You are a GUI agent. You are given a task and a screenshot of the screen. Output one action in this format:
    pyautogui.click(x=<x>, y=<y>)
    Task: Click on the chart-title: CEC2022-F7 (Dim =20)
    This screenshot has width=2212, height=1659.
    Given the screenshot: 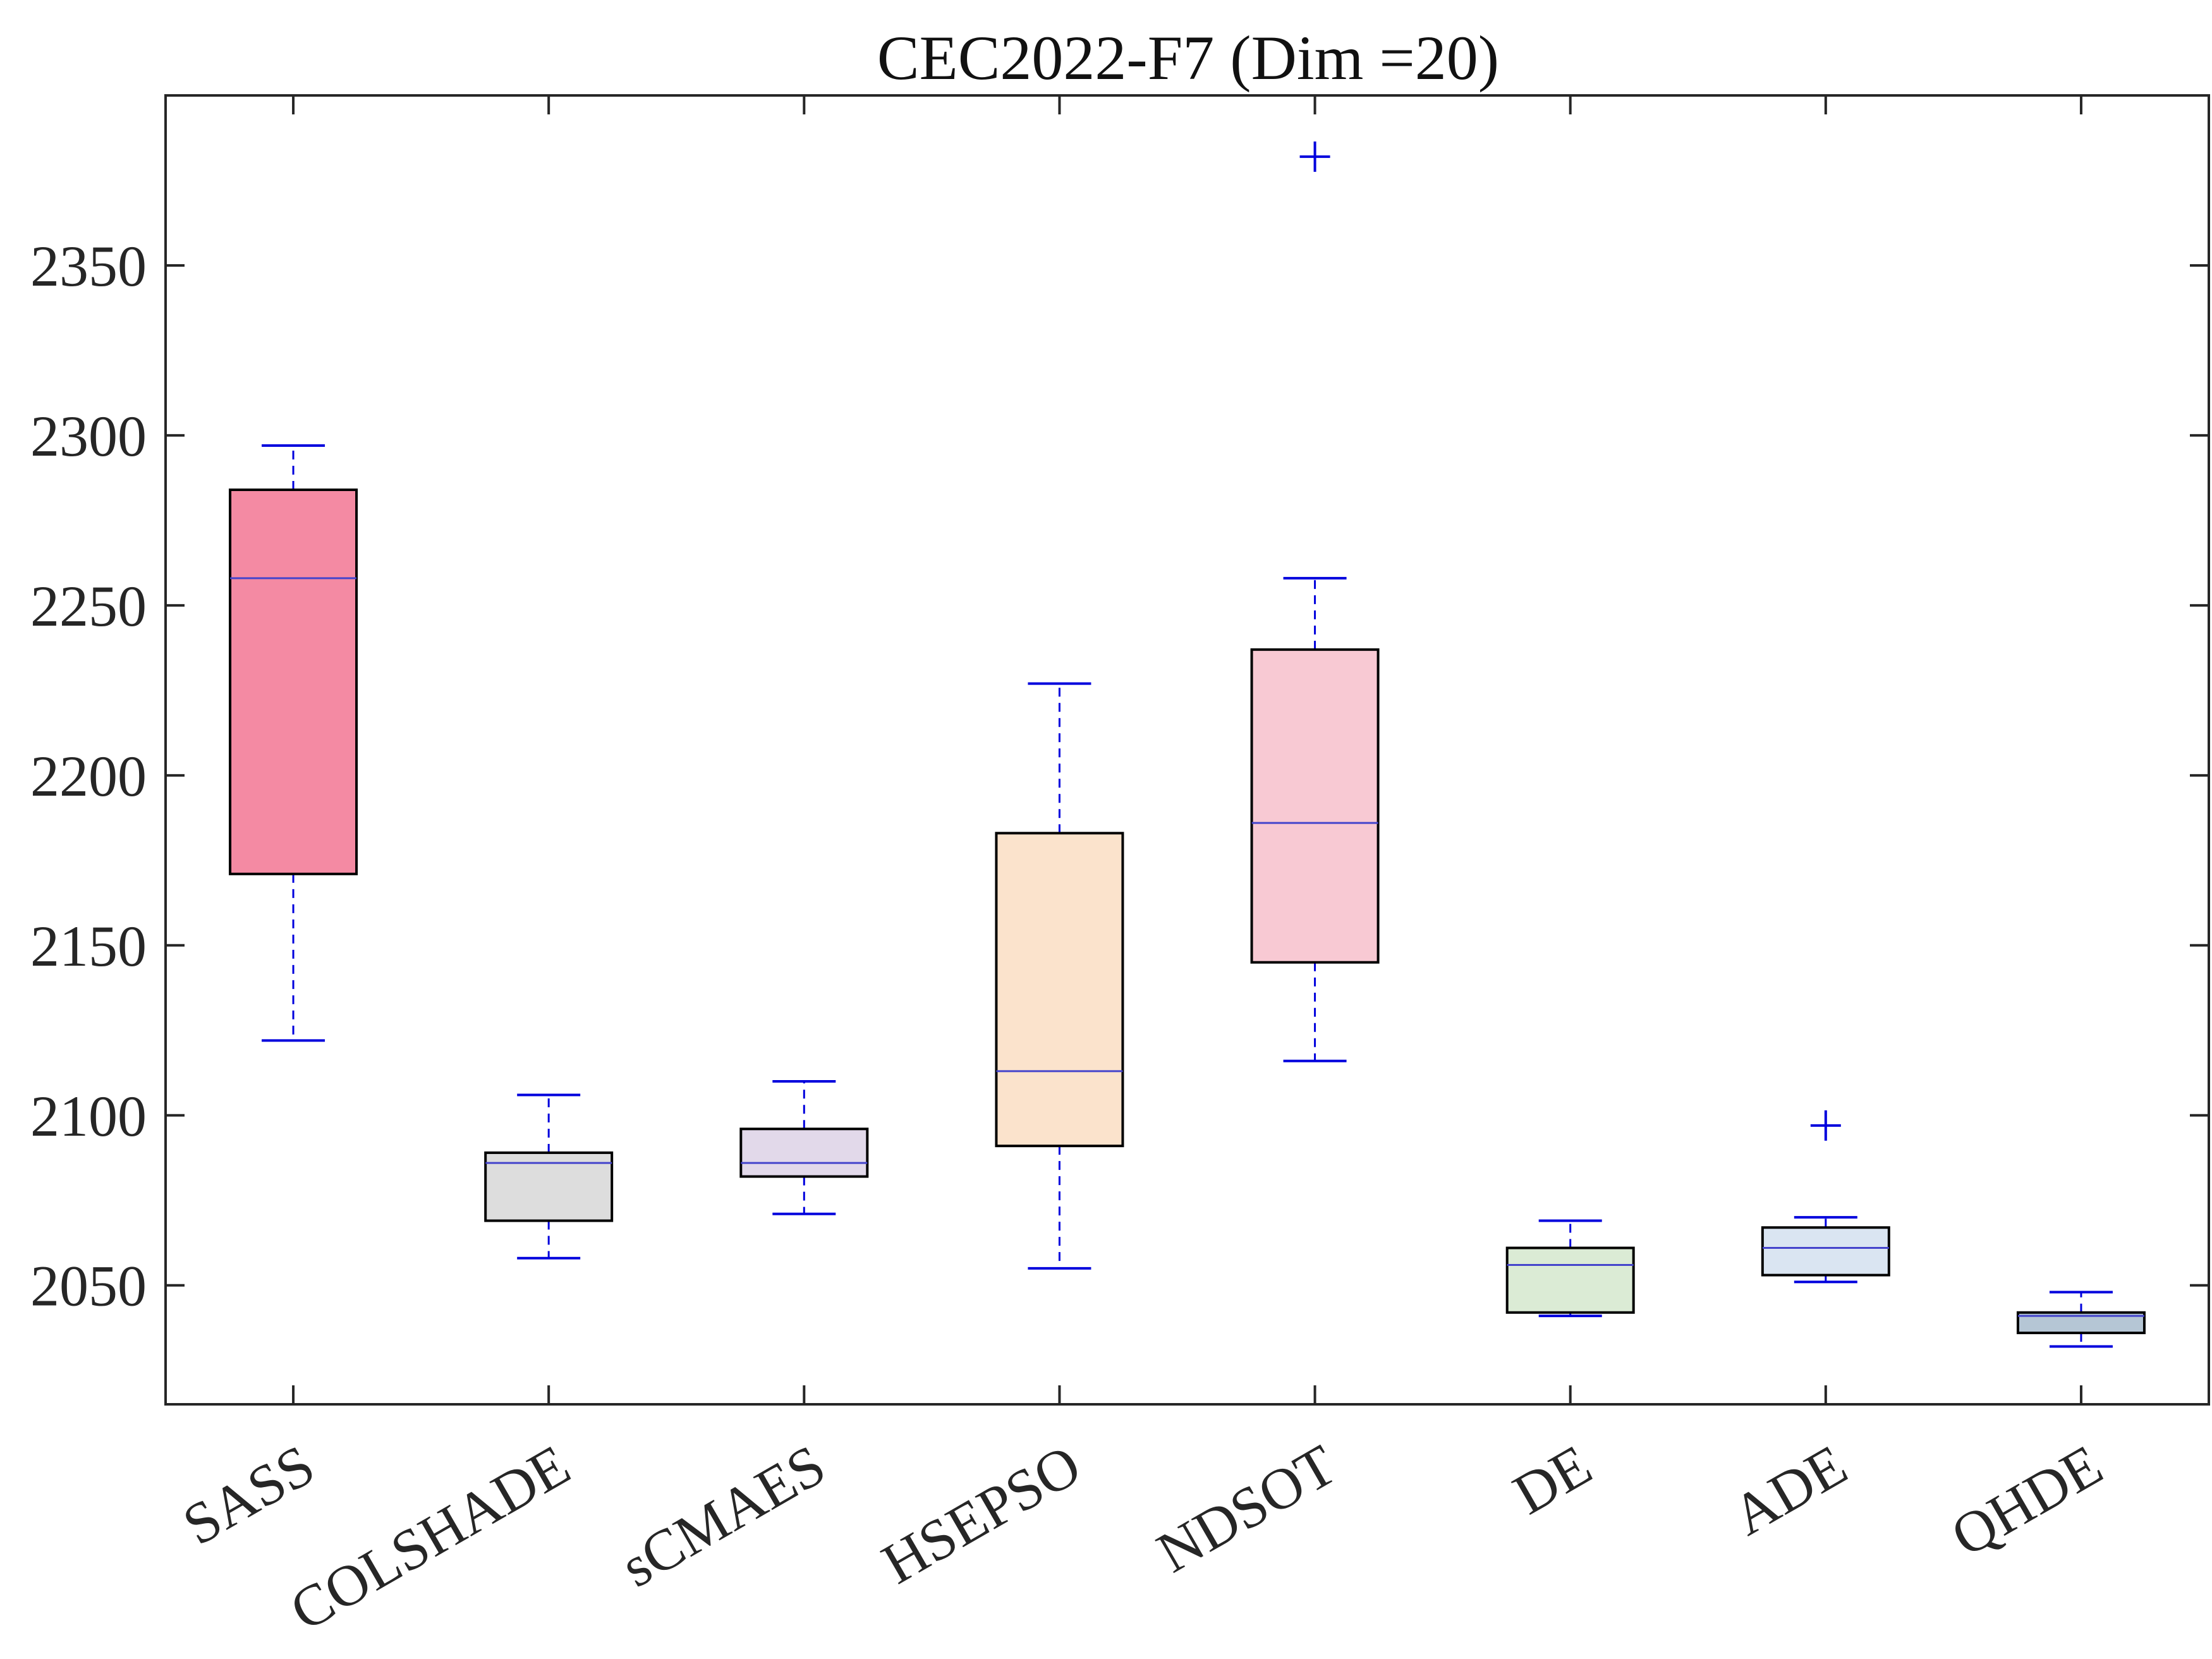 What is the action you would take?
    pyautogui.click(x=1188, y=58)
    